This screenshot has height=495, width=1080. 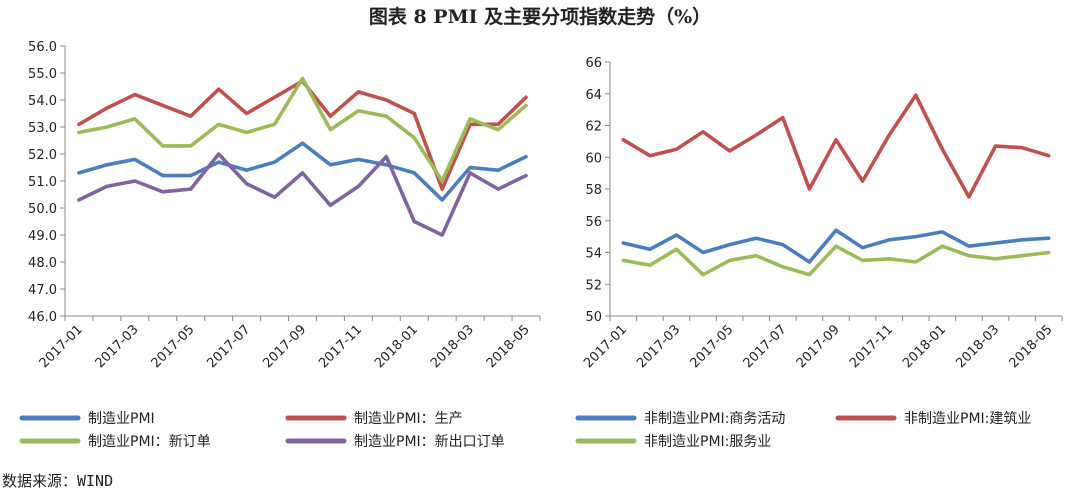 I want to click on y-tick-label: 56, so click(x=593, y=222).